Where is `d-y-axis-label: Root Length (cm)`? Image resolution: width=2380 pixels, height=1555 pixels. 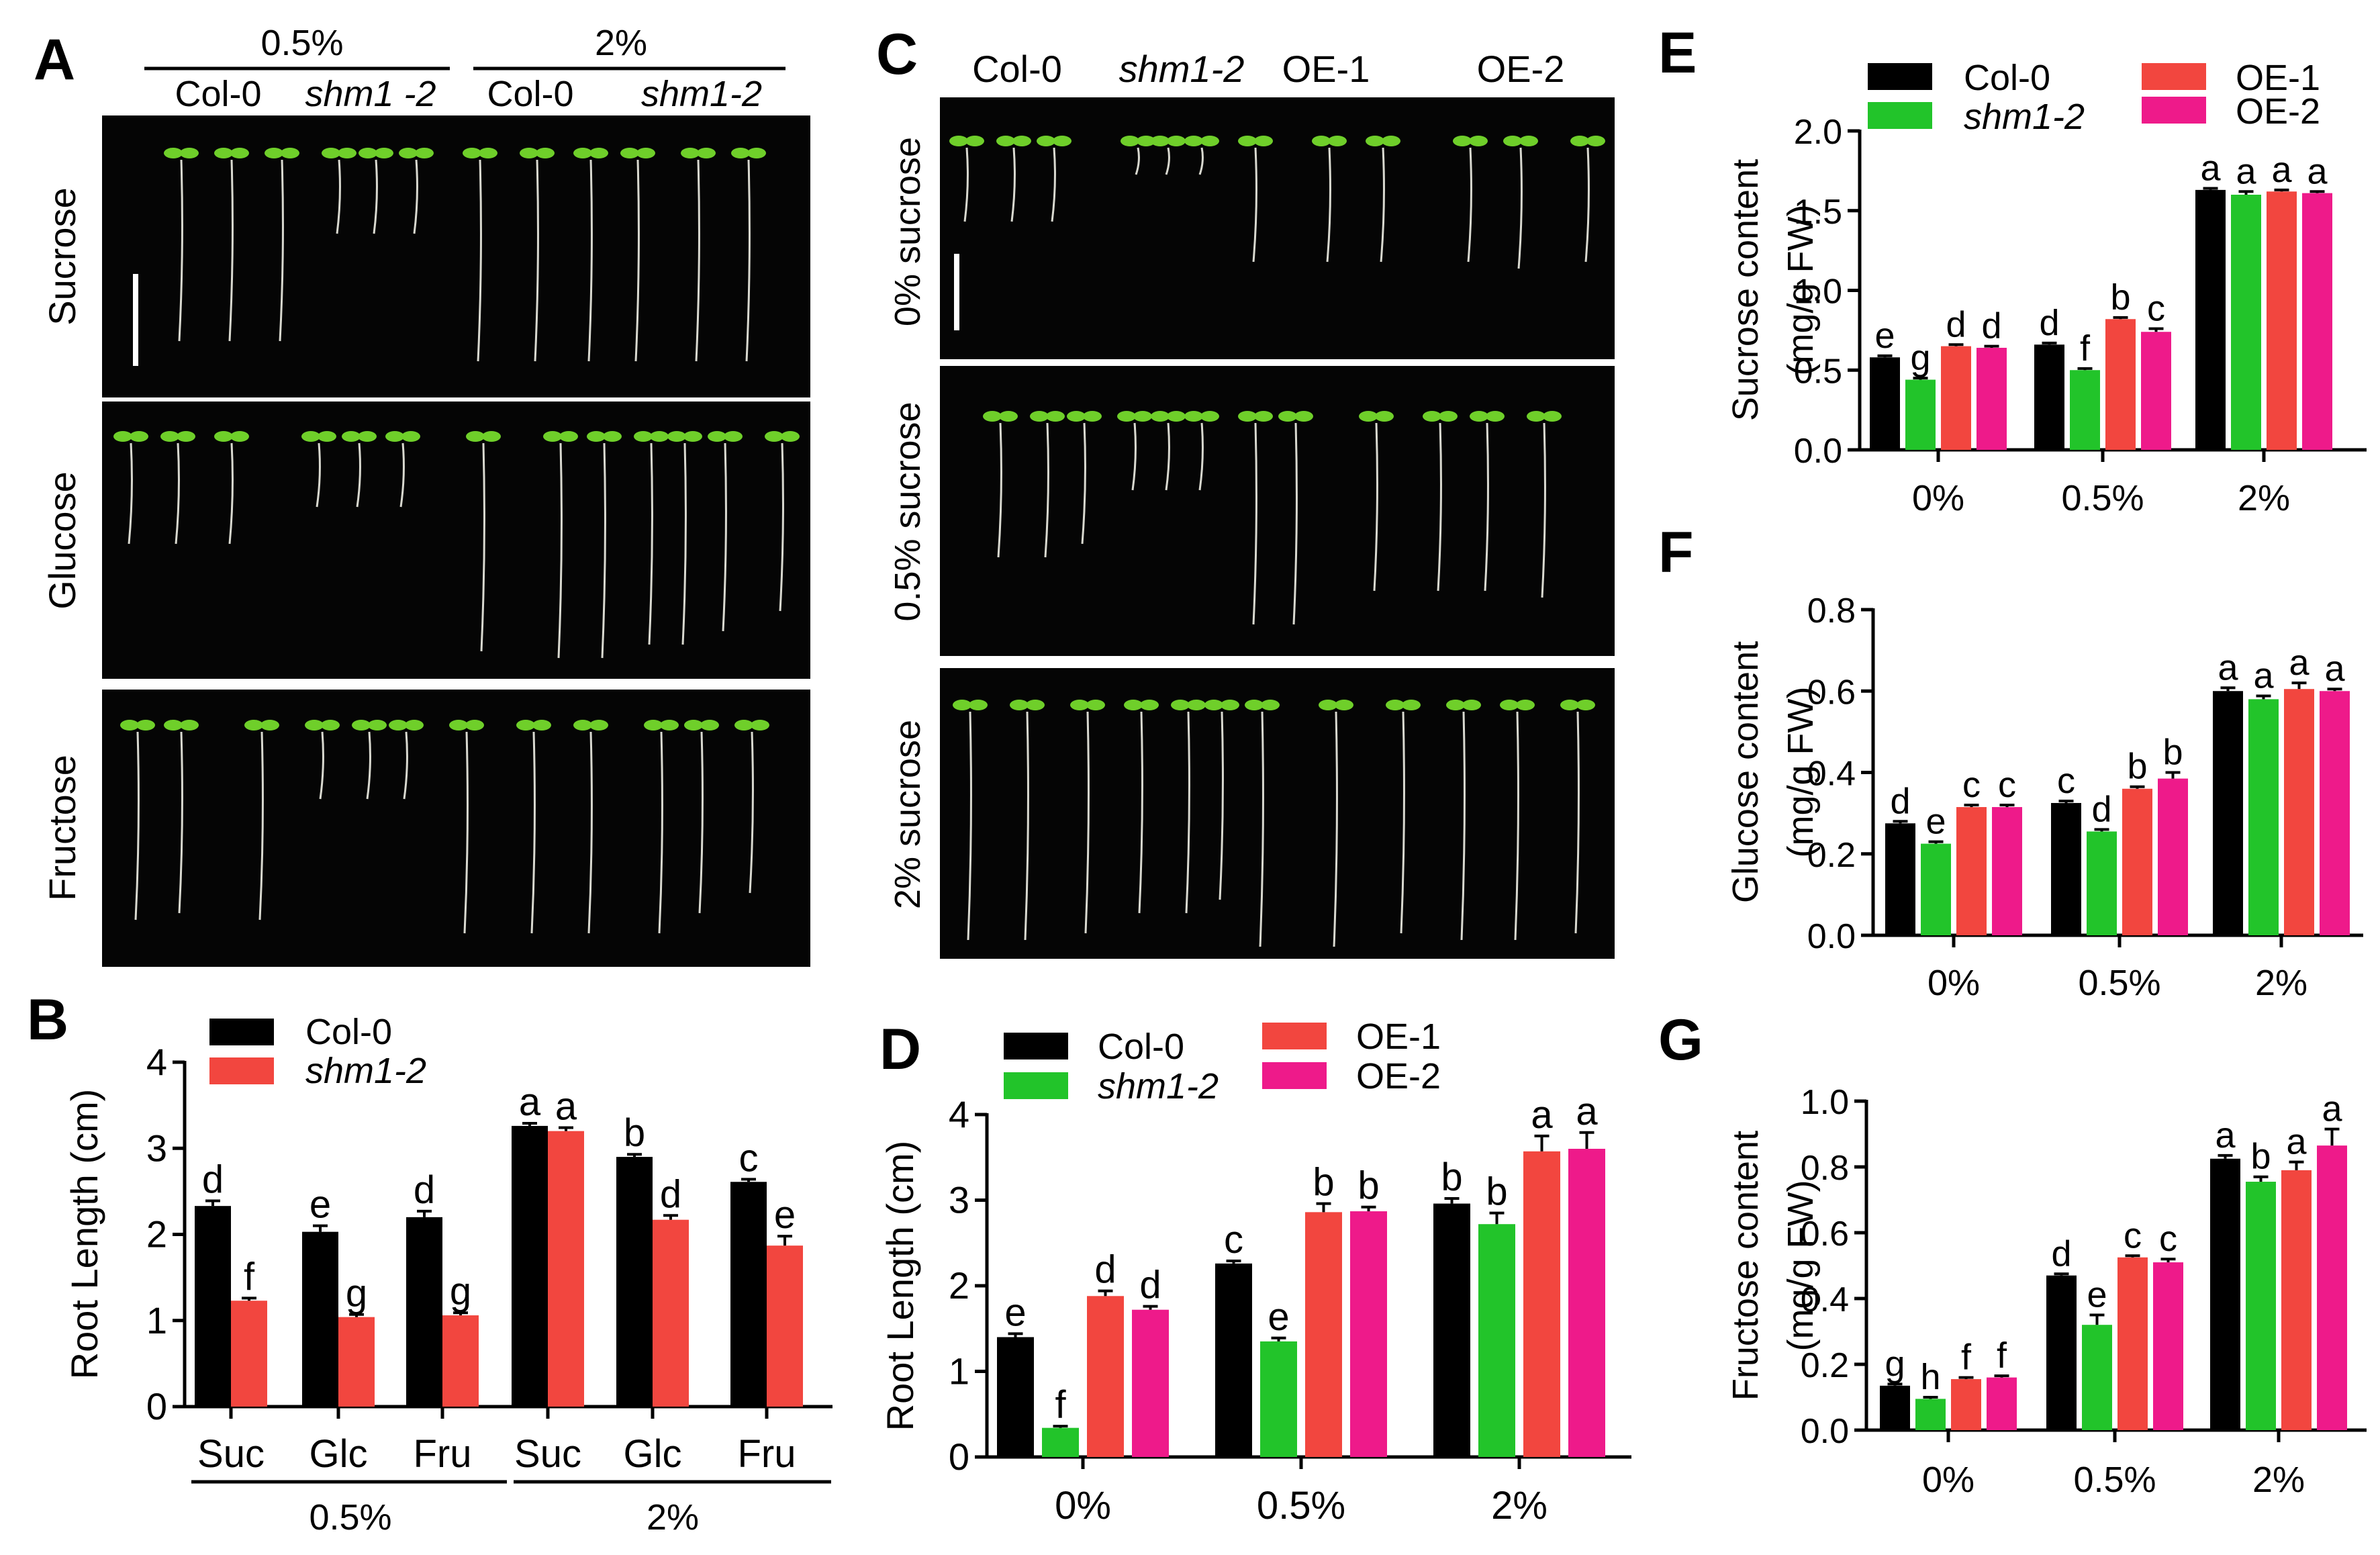
d-y-axis-label: Root Length (cm) is located at coordinates (900, 1286).